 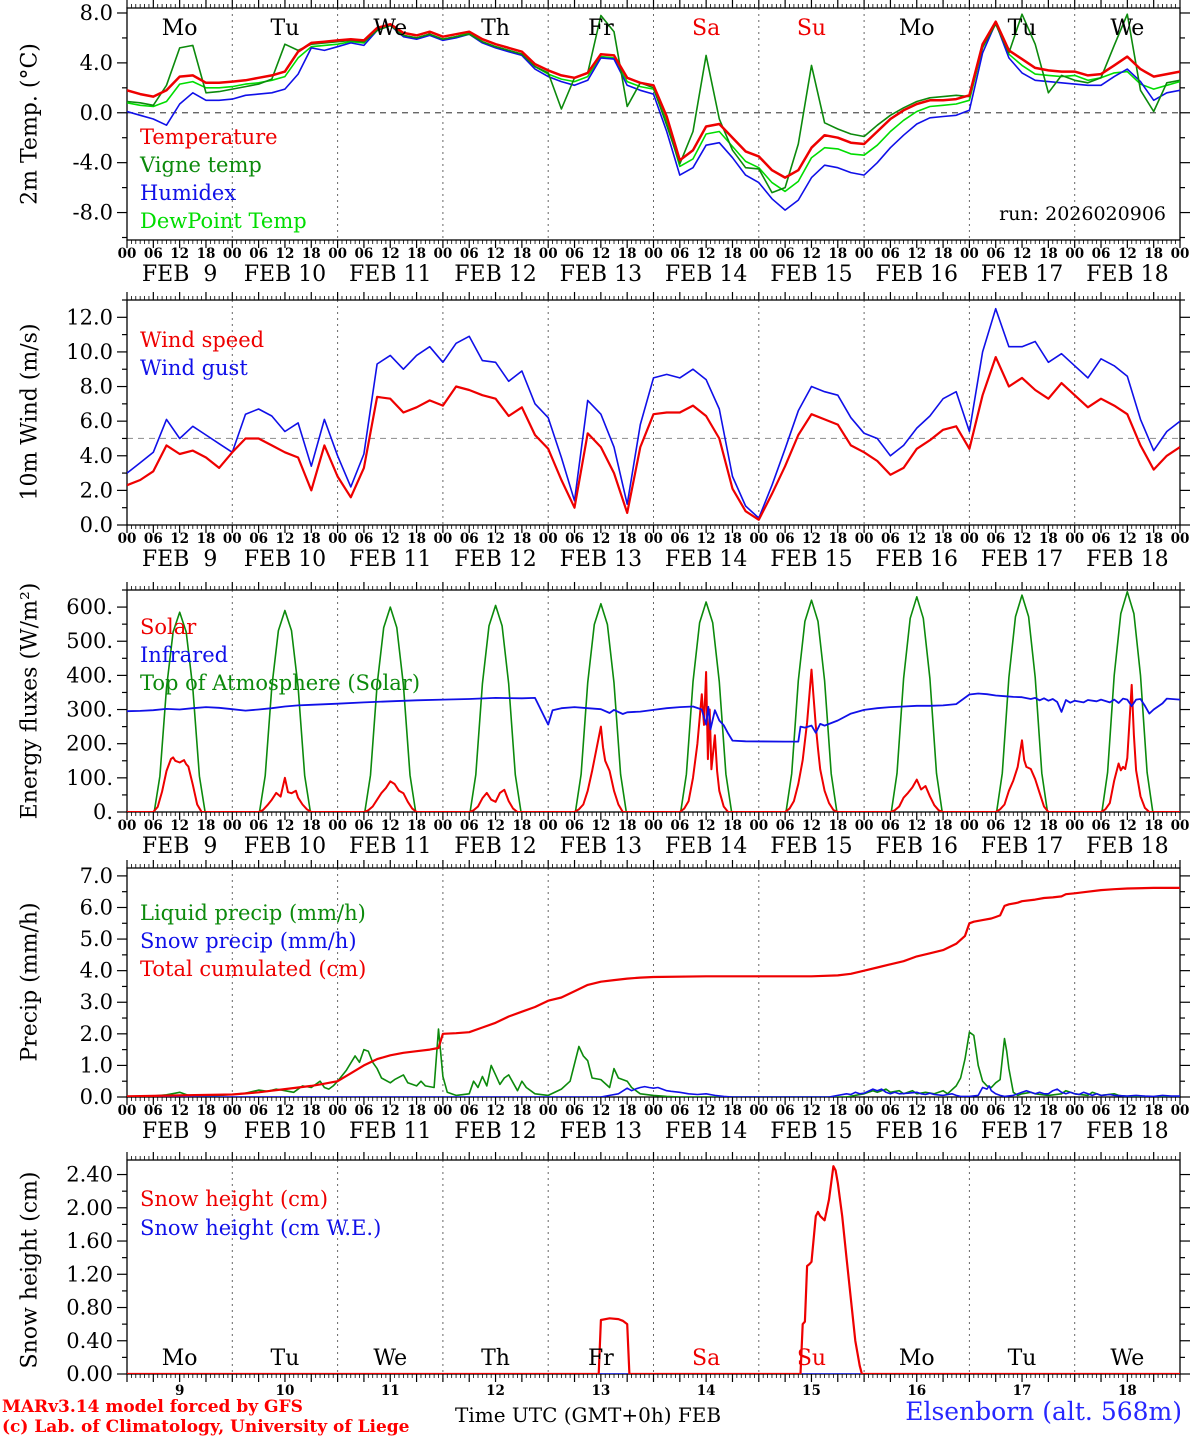 What do you see at coordinates (706, 1391) in the screenshot?
I see `x-day-number: 14` at bounding box center [706, 1391].